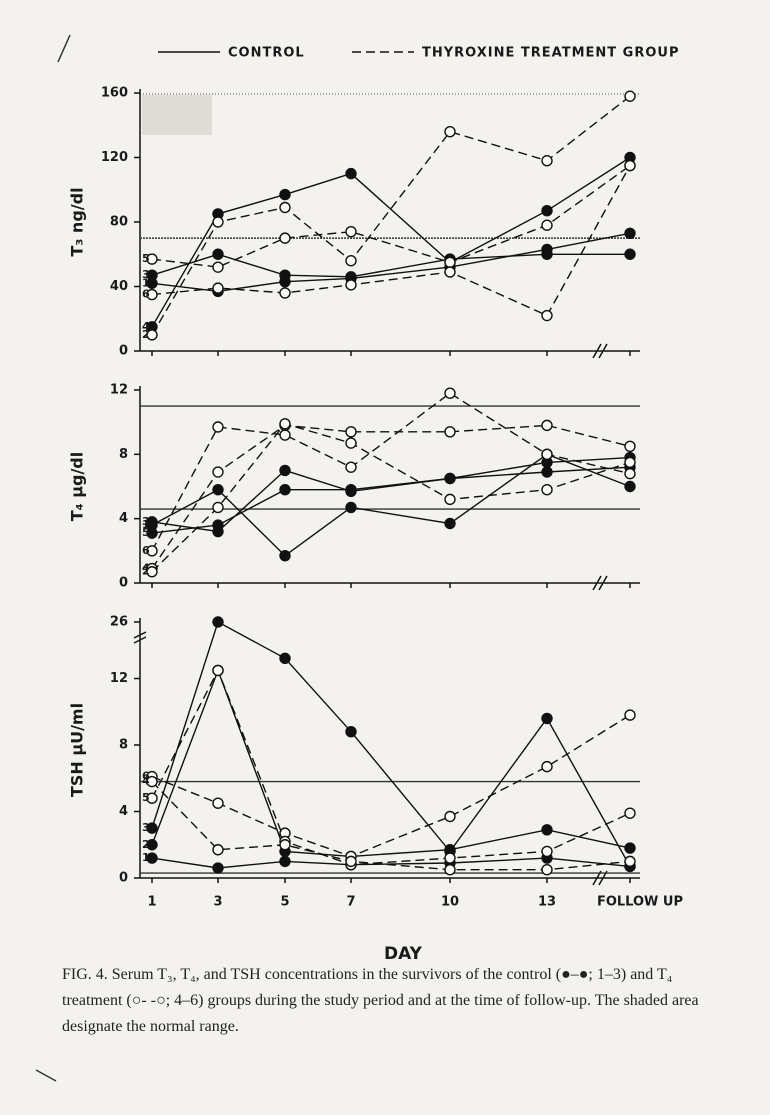  What do you see at coordinates (151, 902) in the screenshot?
I see `x-tick-label: 1` at bounding box center [151, 902].